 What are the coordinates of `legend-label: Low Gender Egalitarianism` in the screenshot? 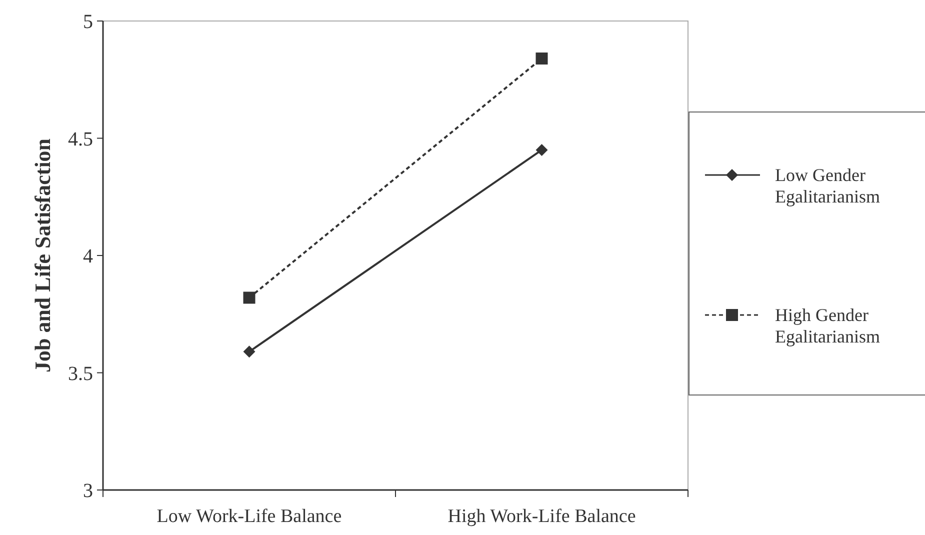 It's located at (827, 186).